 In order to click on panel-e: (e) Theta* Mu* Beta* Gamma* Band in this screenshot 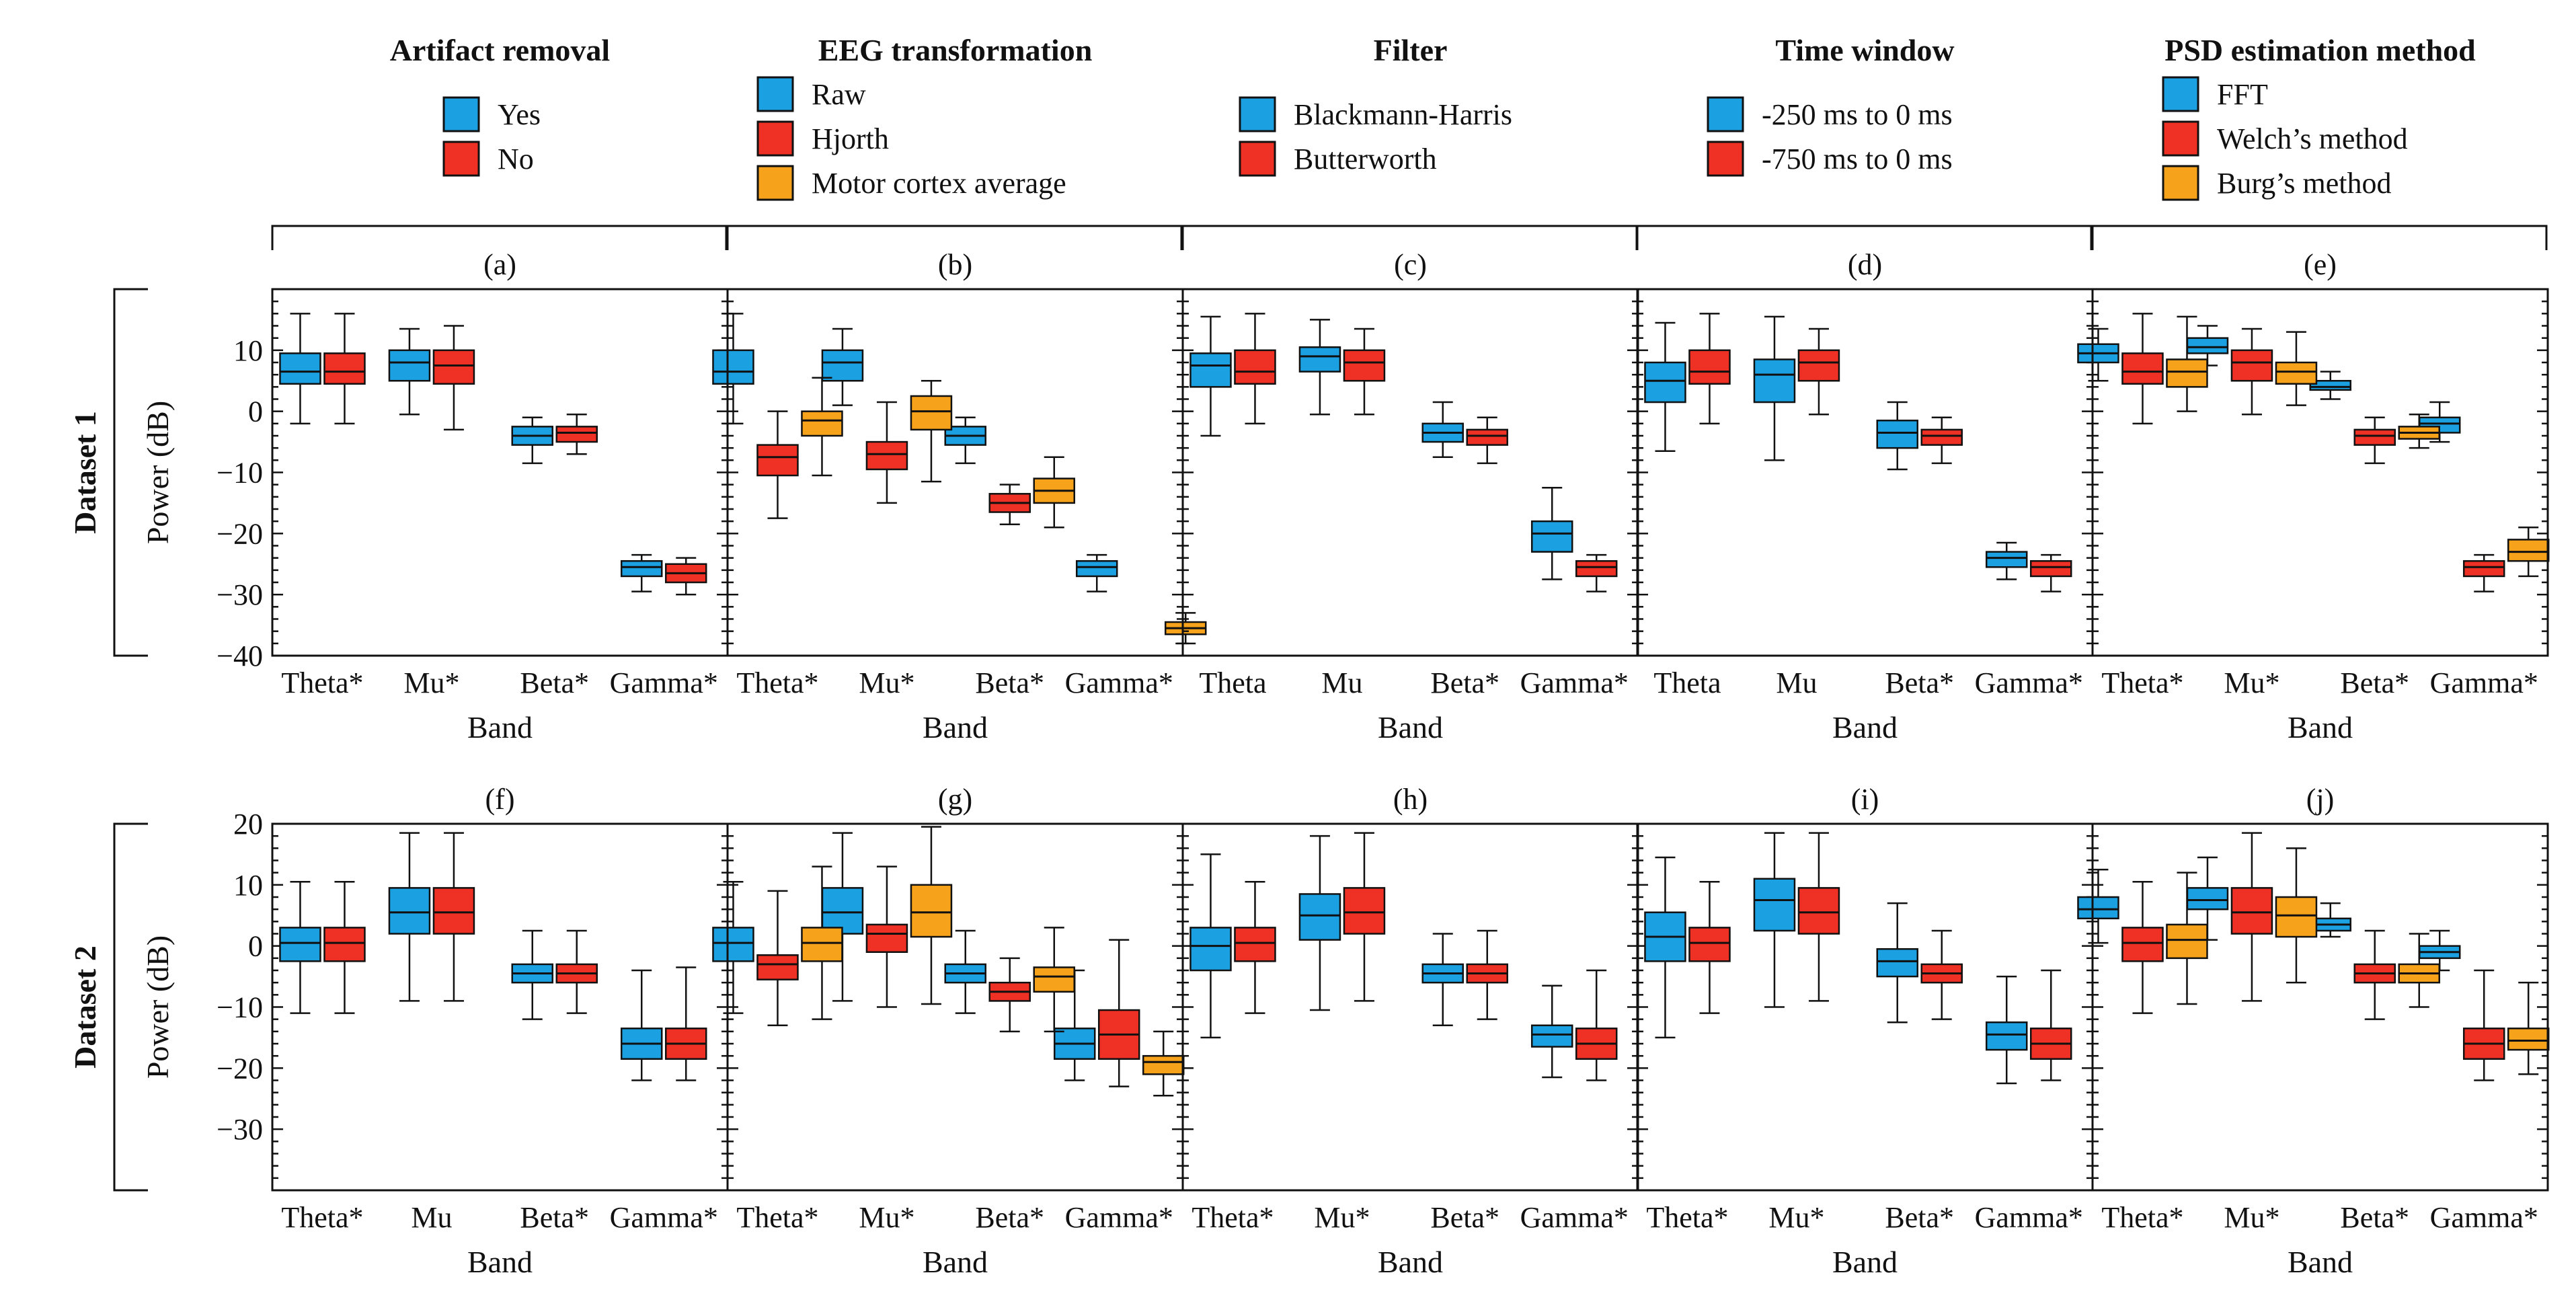, I will do `click(2313, 496)`.